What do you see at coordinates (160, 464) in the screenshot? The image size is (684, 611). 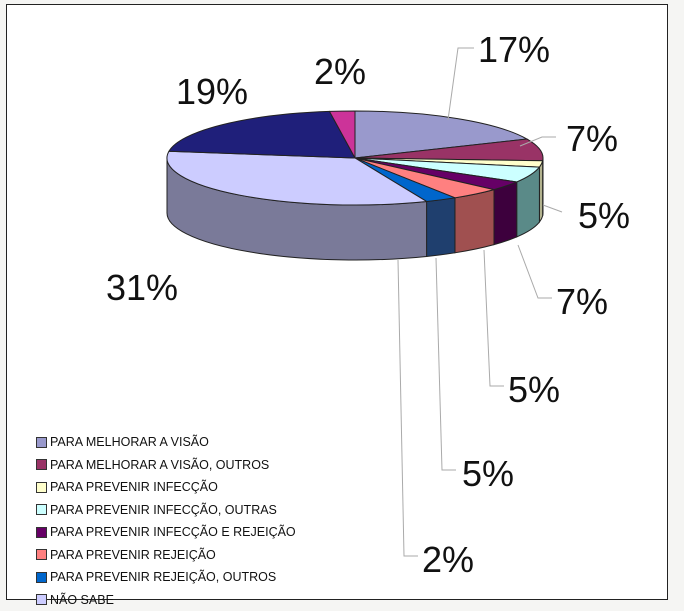 I see `legend-label: PARA MELHORAR A VISÃO, OUTROS` at bounding box center [160, 464].